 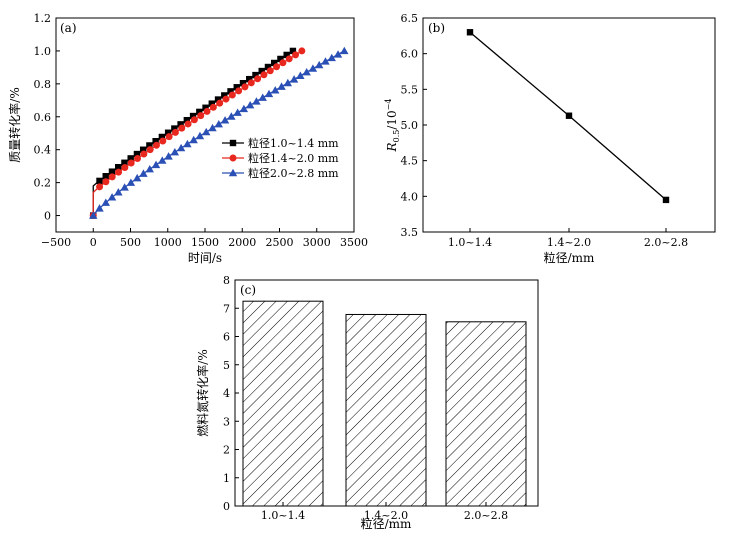 I want to click on chart-b-y-axis-label-sub: 0.5, so click(x=396, y=136).